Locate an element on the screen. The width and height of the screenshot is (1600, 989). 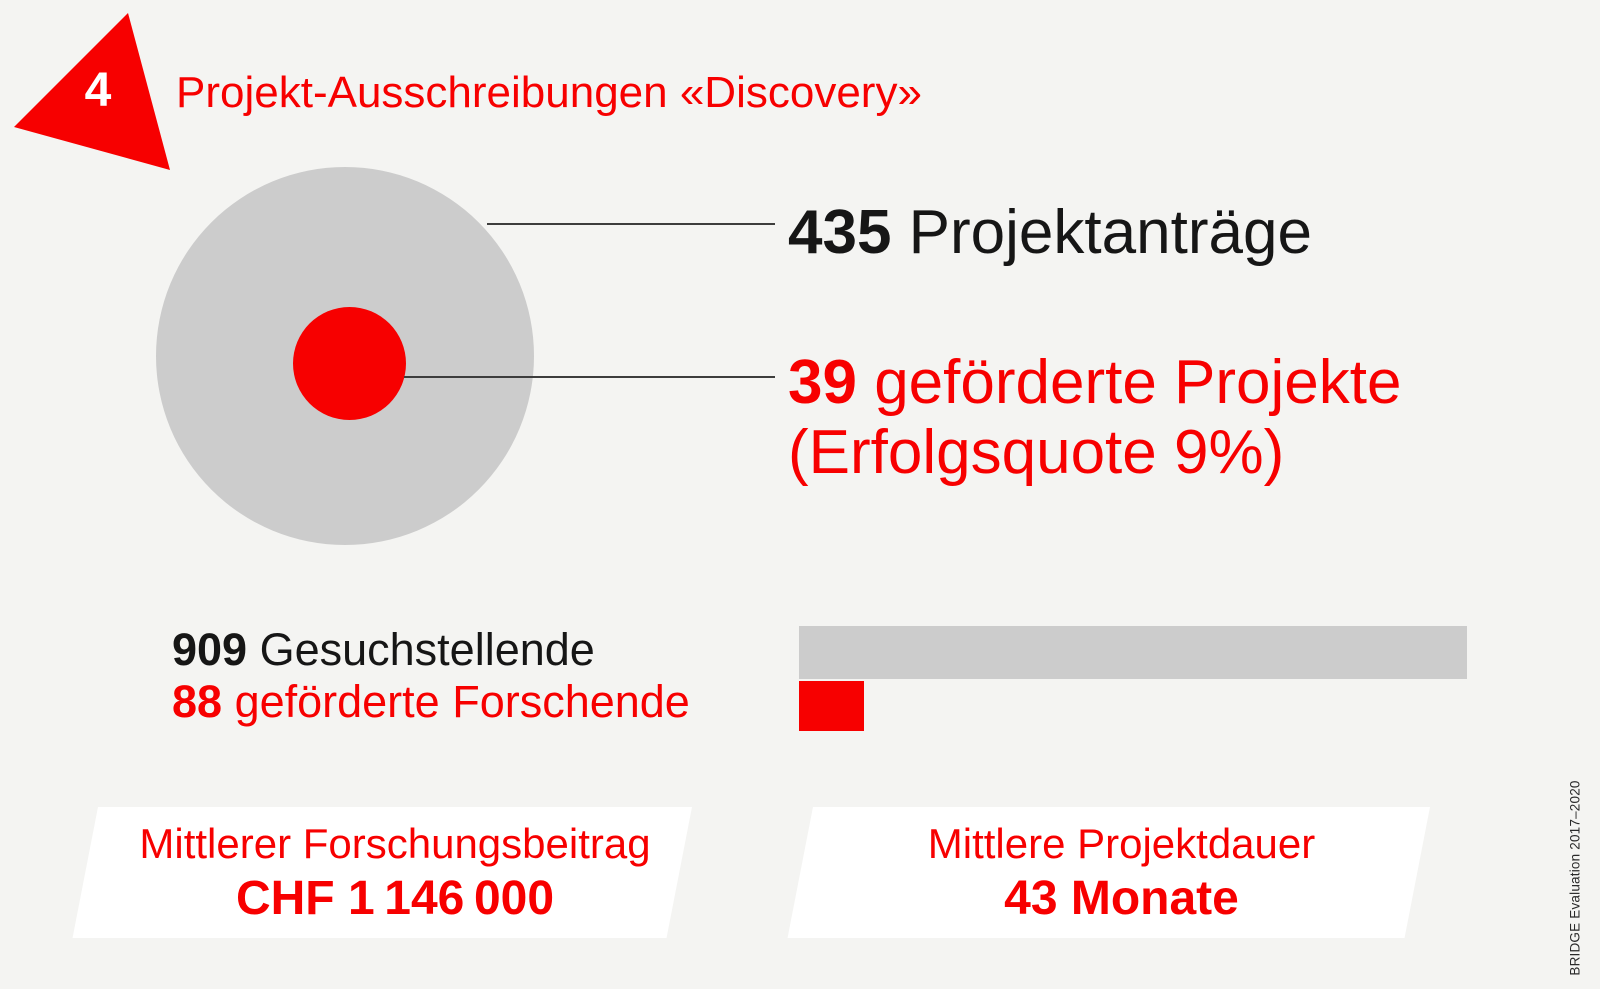
chapter-number: 4 is located at coordinates (98, 90).